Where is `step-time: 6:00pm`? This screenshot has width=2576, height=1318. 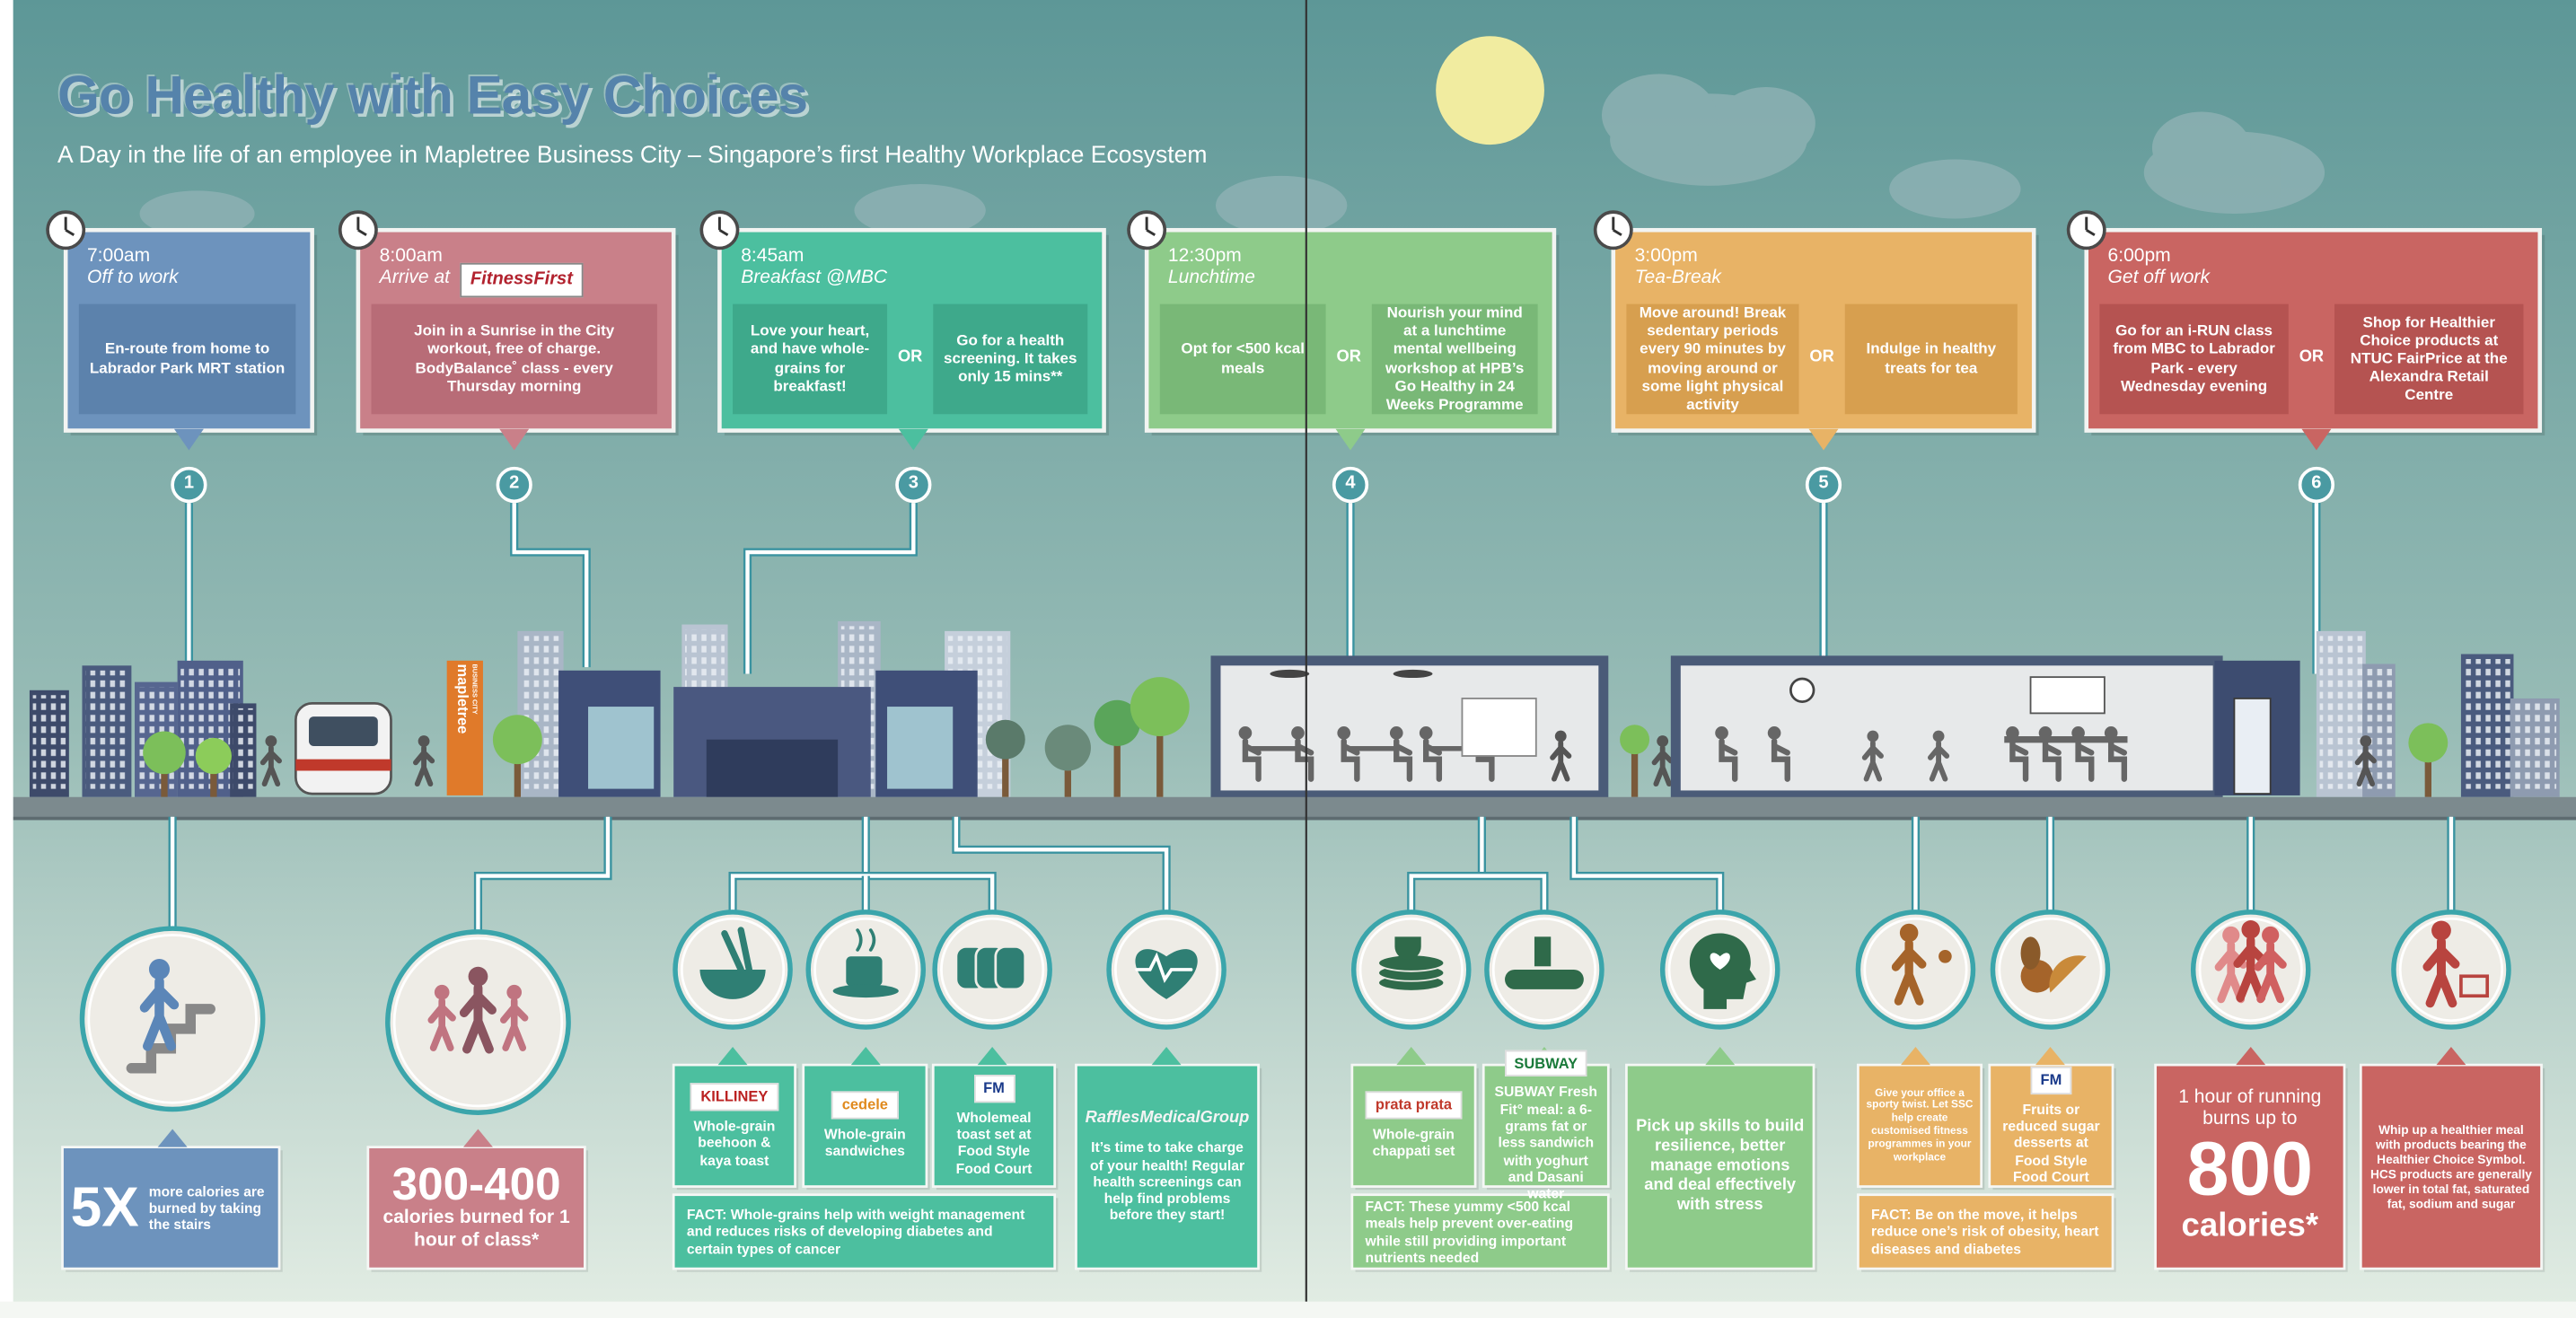 step-time: 6:00pm is located at coordinates (2139, 256).